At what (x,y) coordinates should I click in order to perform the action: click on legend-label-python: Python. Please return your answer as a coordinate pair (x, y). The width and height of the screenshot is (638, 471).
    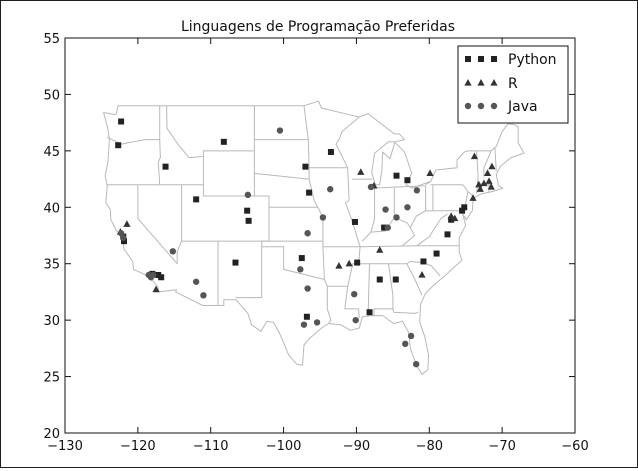
    Looking at the image, I should click on (532, 60).